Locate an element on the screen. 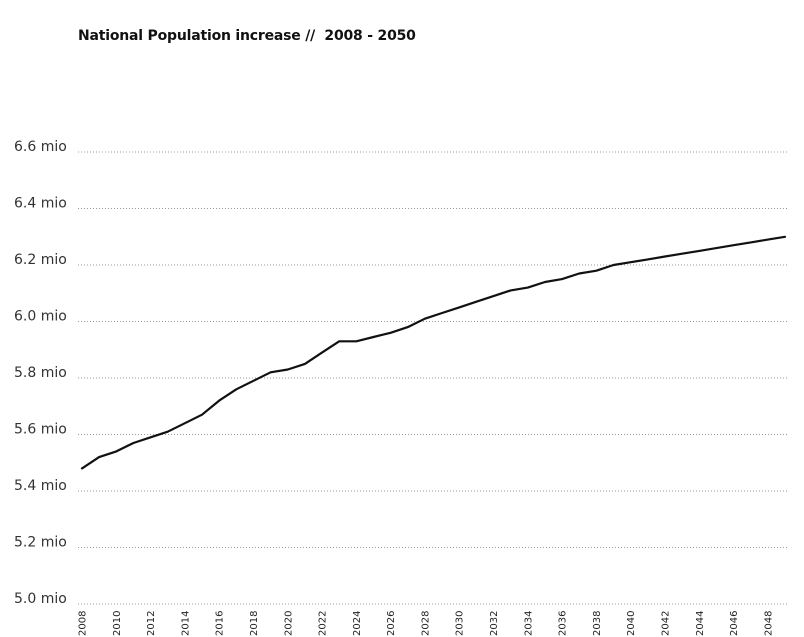 The width and height of the screenshot is (804, 637). x-tick-label: 2014 is located at coordinates (185, 623).